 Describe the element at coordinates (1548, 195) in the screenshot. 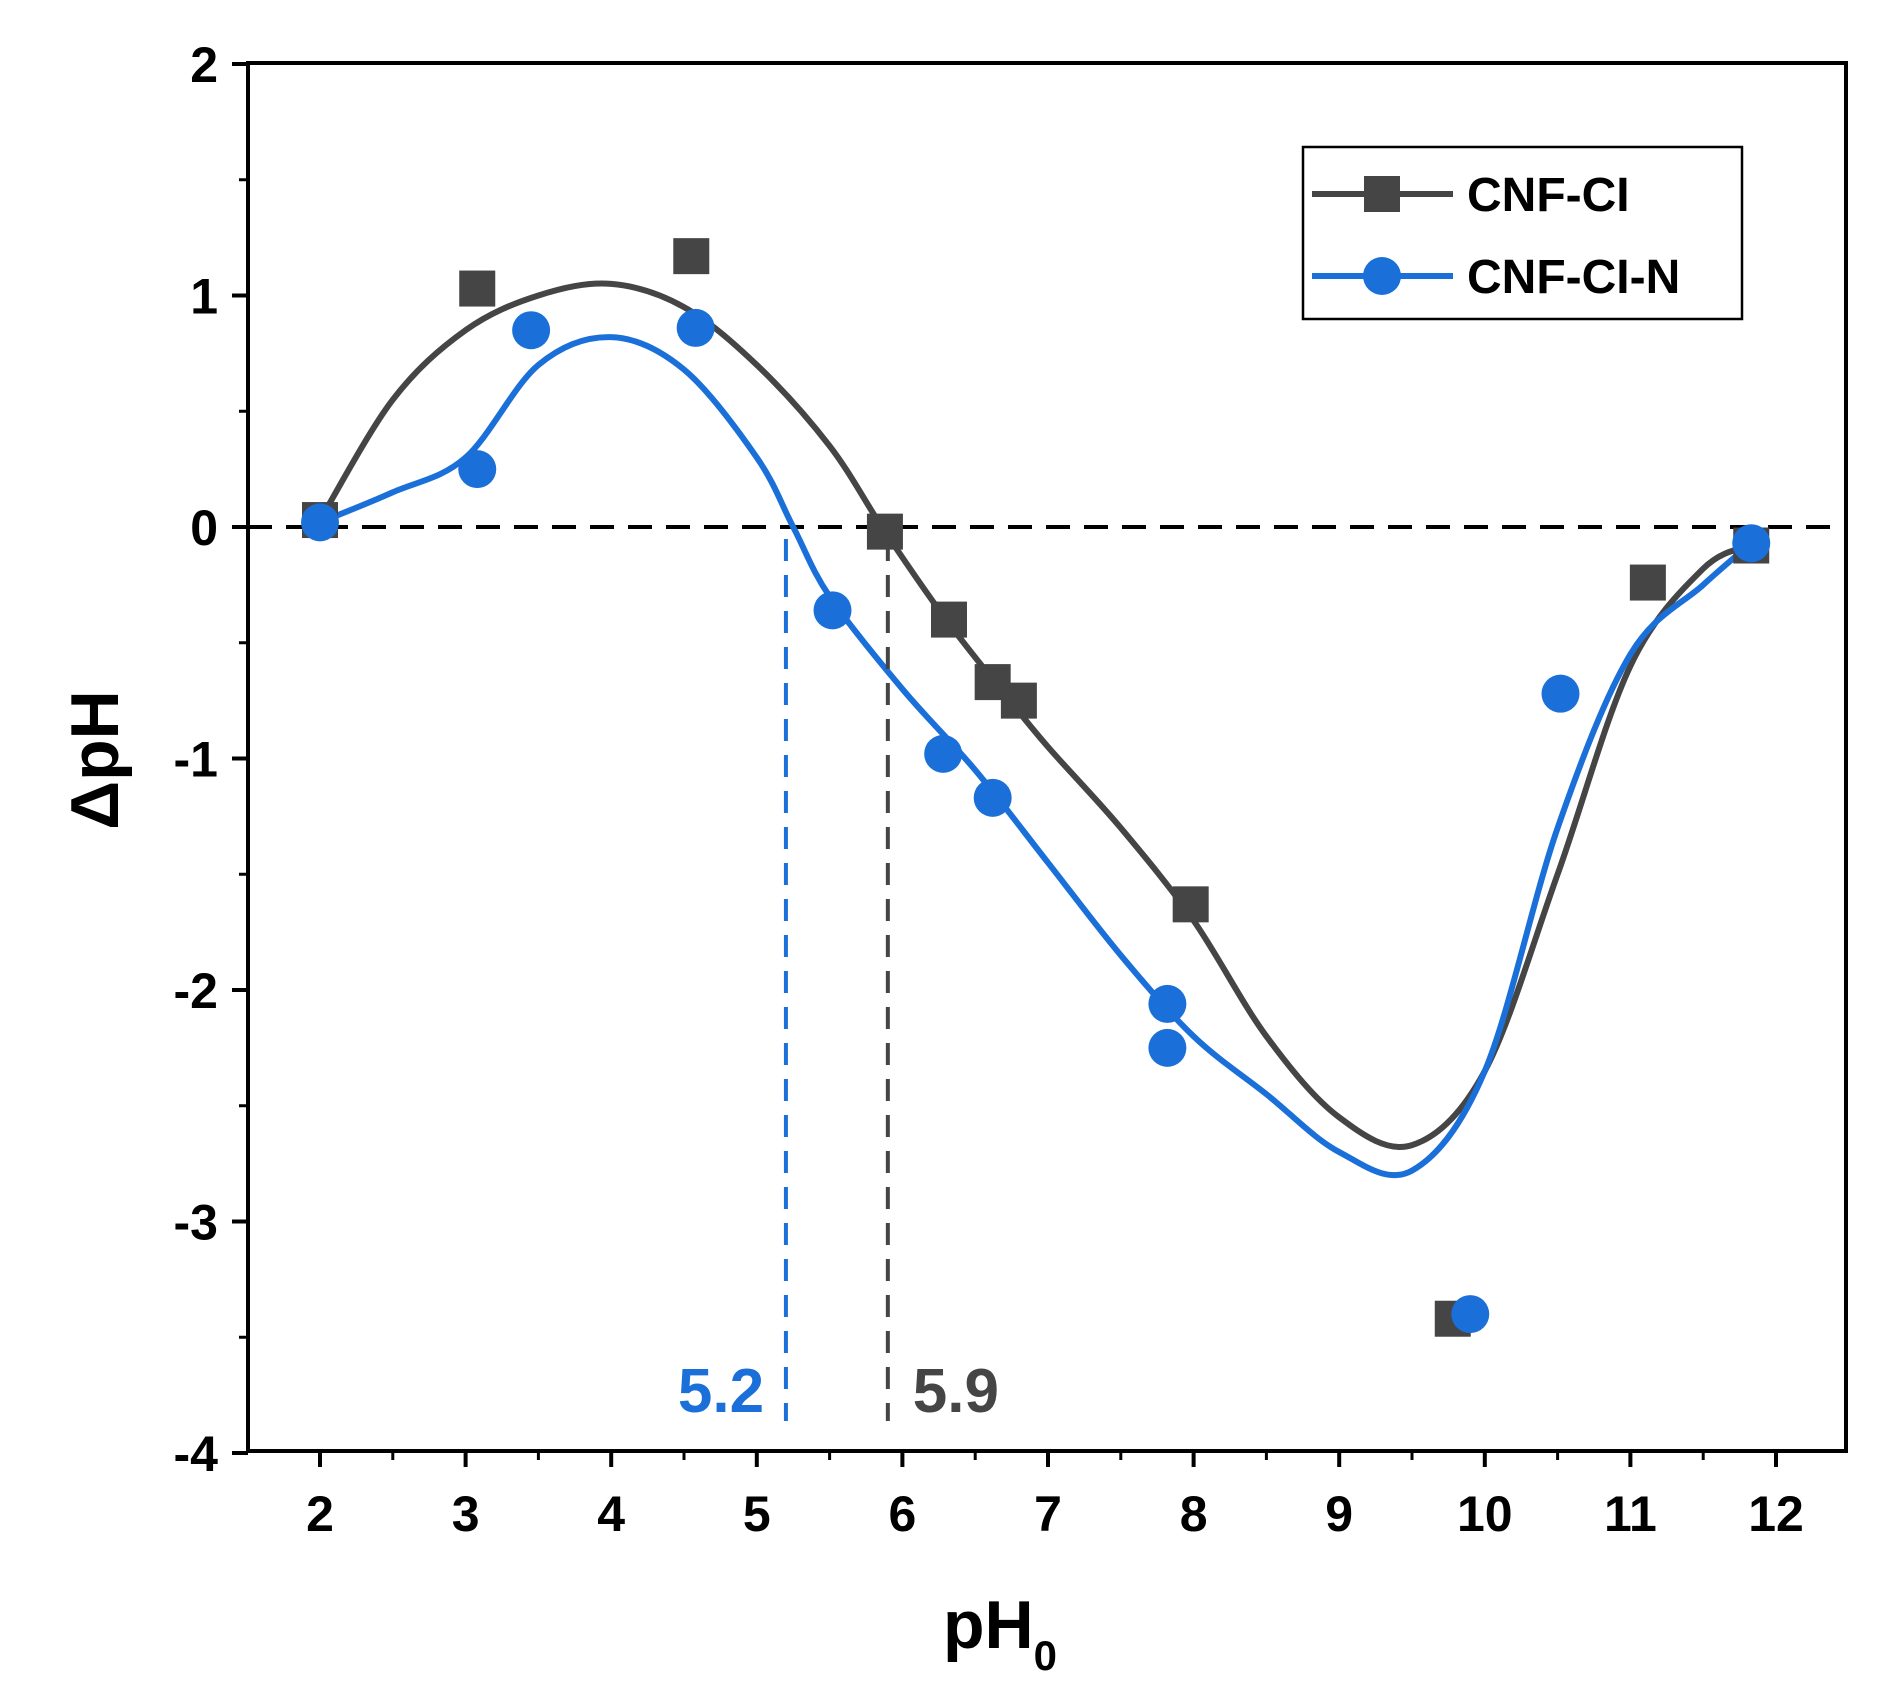

I see `legend-label-cnf-ci: CNF-CI` at that location.